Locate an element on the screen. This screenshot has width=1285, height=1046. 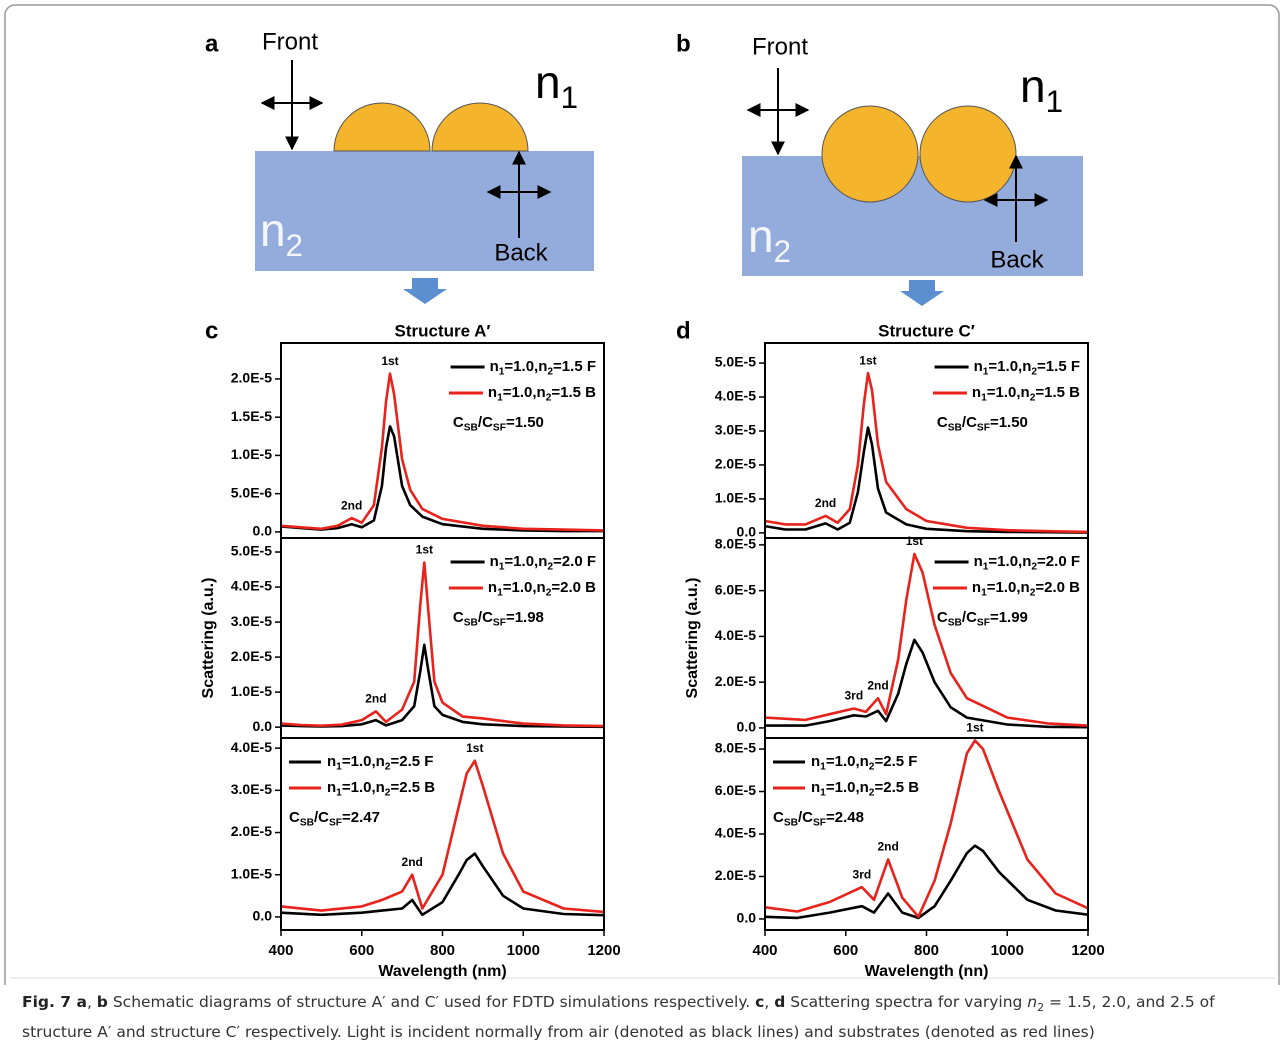
medium-top: n1 is located at coordinates (1041, 89).